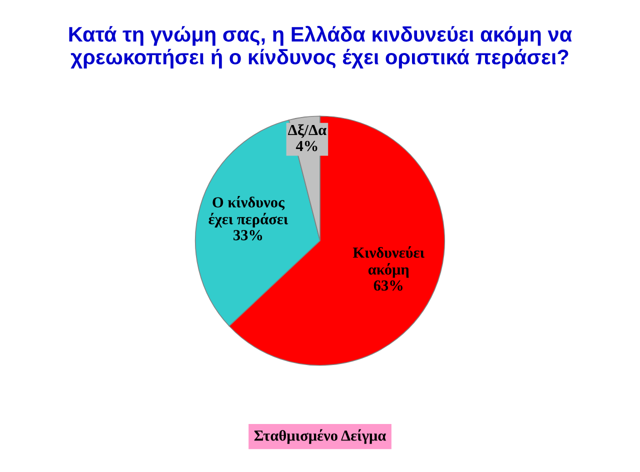 This screenshot has width=640, height=472. What do you see at coordinates (307, 131) in the screenshot?
I see `slice-label: Δξ/Δα` at bounding box center [307, 131].